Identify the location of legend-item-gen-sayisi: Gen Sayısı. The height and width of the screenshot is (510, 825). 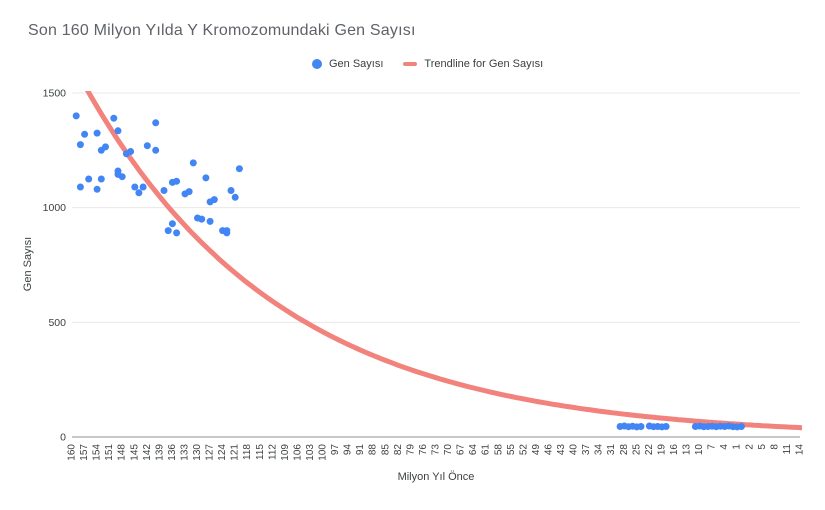
(347, 64).